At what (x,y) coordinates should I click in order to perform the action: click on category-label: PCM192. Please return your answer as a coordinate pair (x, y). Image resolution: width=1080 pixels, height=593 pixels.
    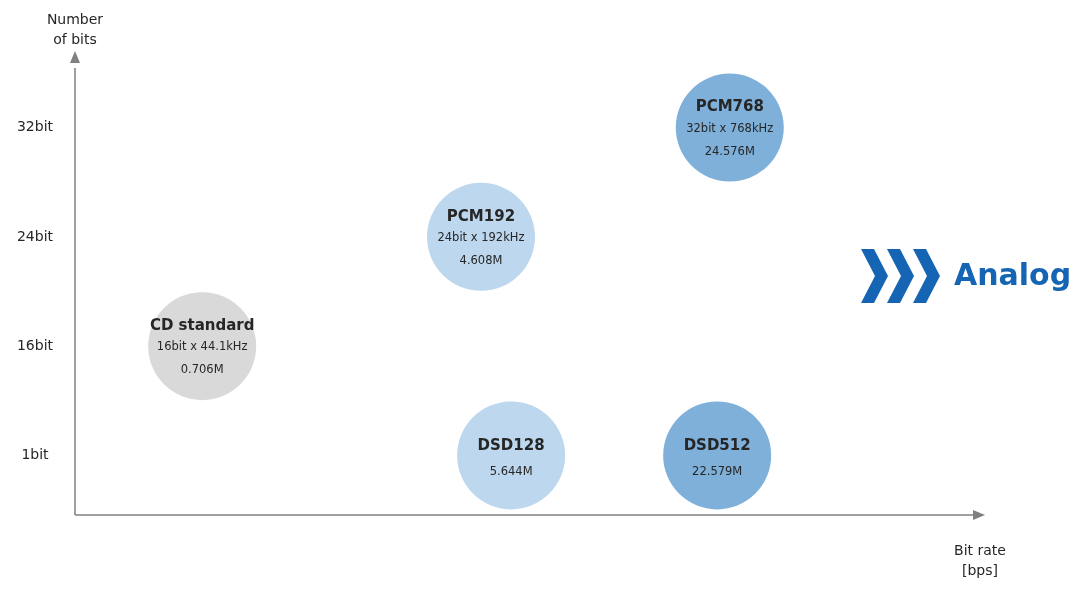
    Looking at the image, I should click on (481, 215).